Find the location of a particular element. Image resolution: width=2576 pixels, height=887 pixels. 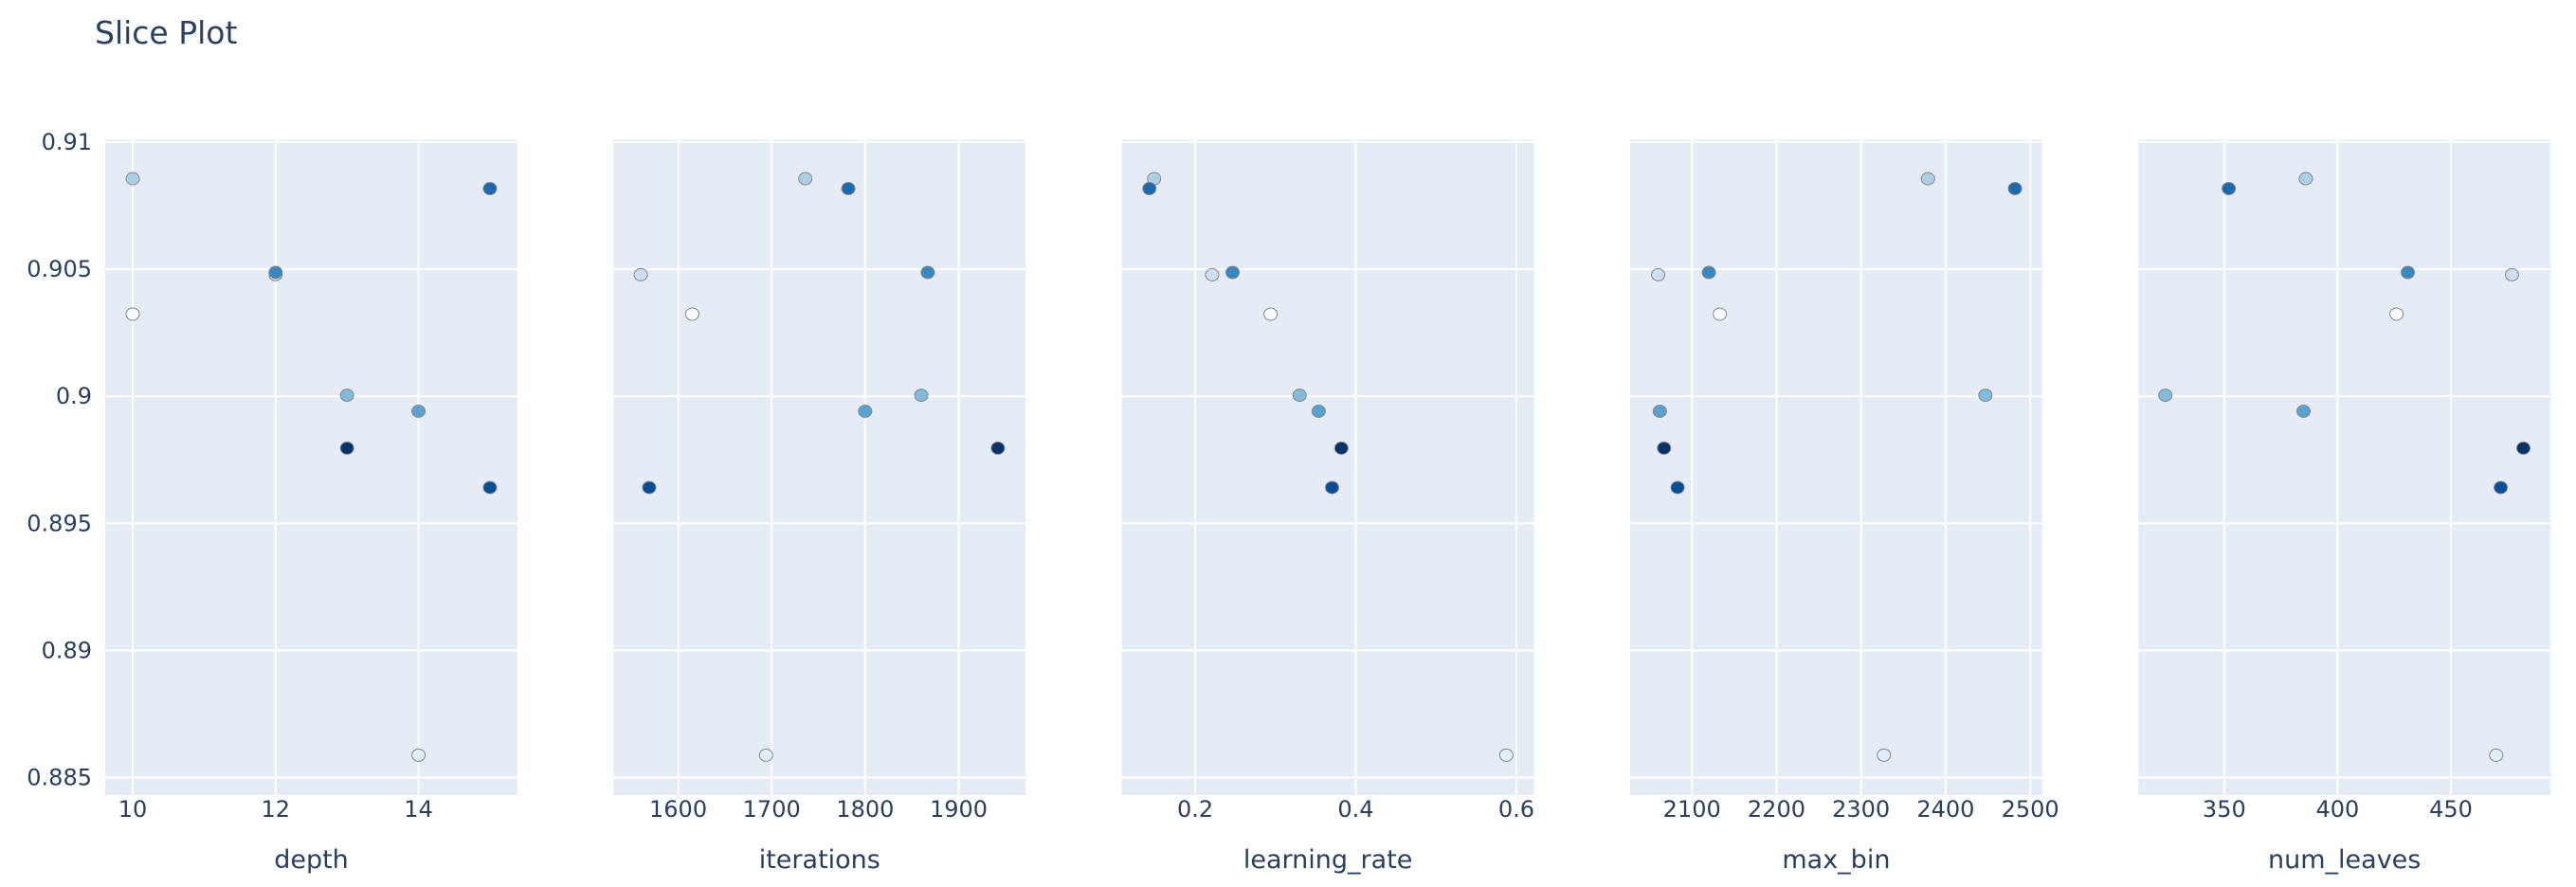

subplot-num-leaves: 350 400 450 num_leaves is located at coordinates (2344, 507).